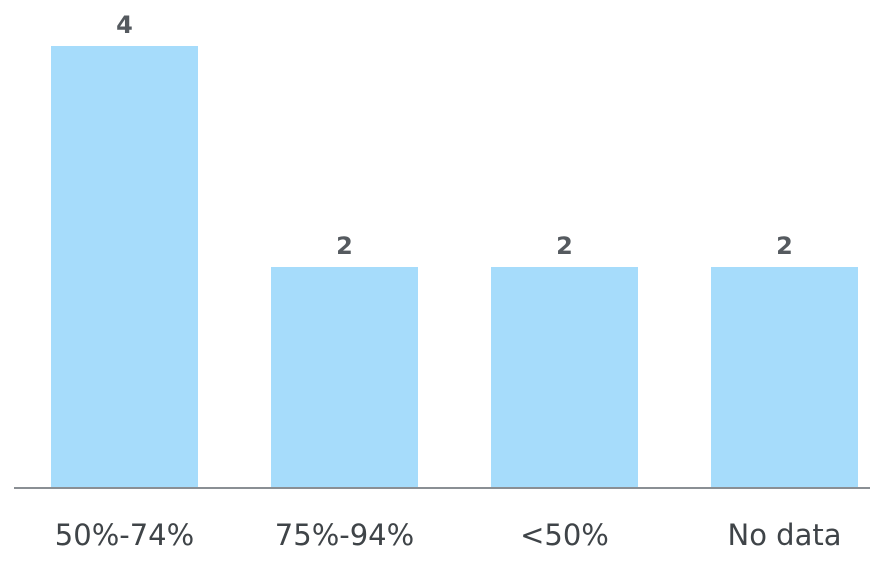 The height and width of the screenshot is (577, 884). I want to click on x-tick-label-1: 75%-94%, so click(344, 535).